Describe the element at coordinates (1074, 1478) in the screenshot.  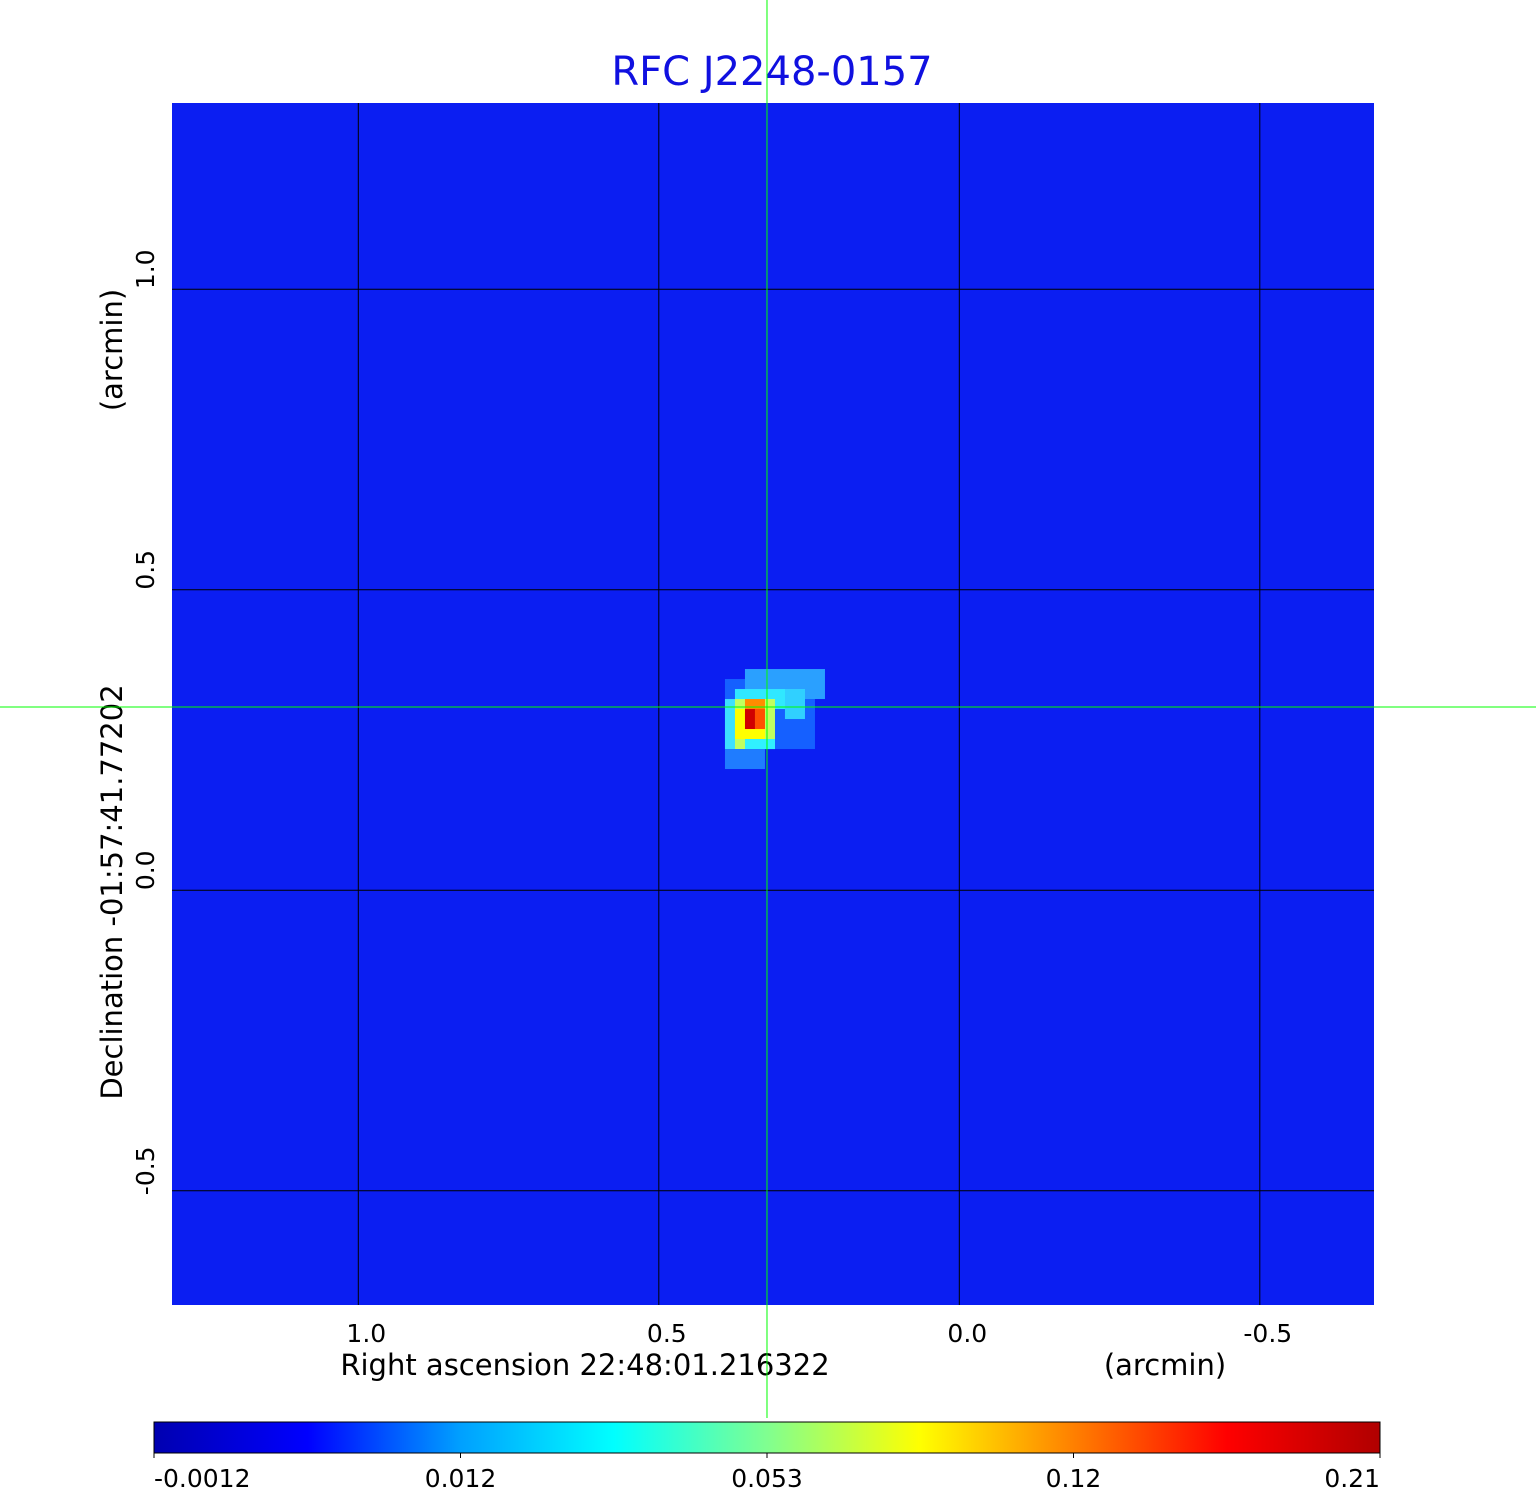
I see `colorbar-tick-label: 0.12` at that location.